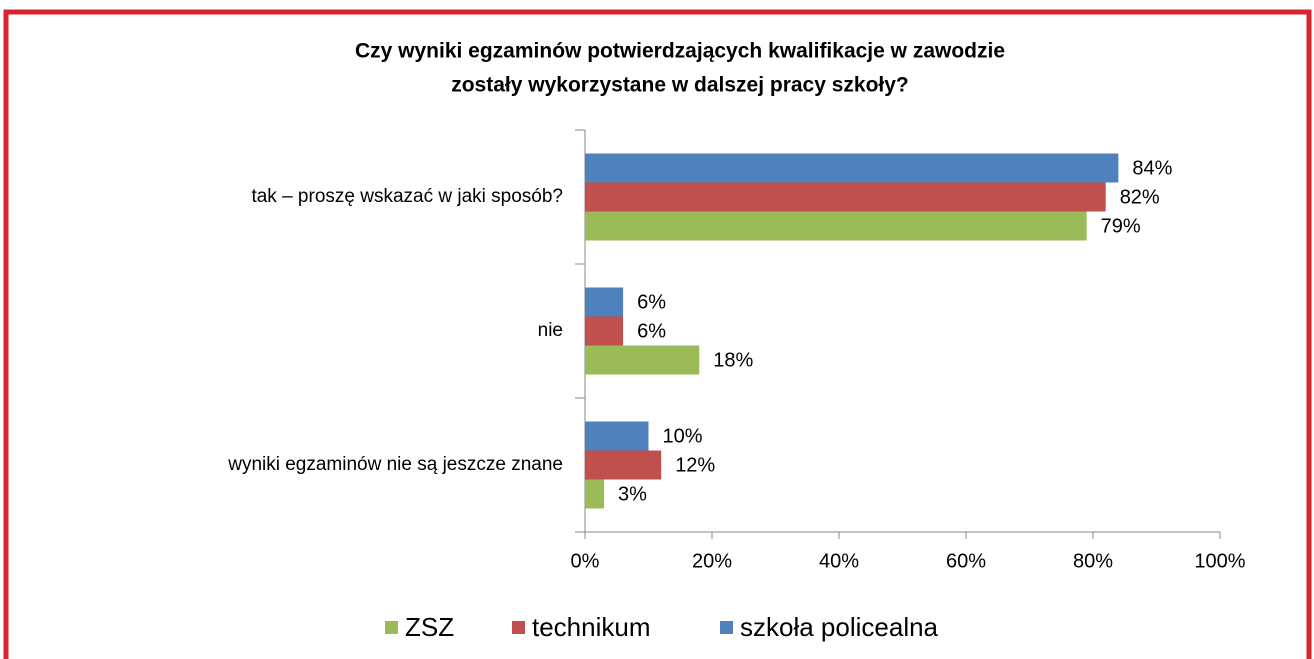 This screenshot has width=1314, height=659. What do you see at coordinates (1152, 168) in the screenshot?
I see `value-label: 84%` at bounding box center [1152, 168].